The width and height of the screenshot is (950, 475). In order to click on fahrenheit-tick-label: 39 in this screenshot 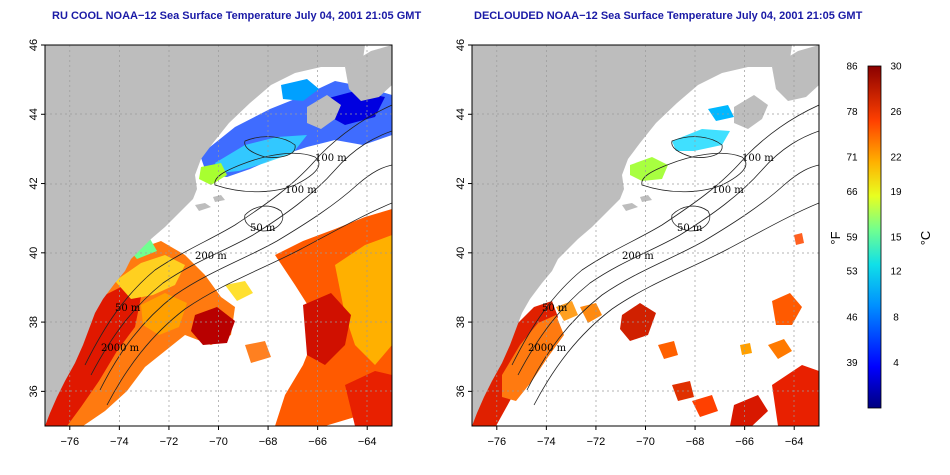, I will do `click(852, 363)`.